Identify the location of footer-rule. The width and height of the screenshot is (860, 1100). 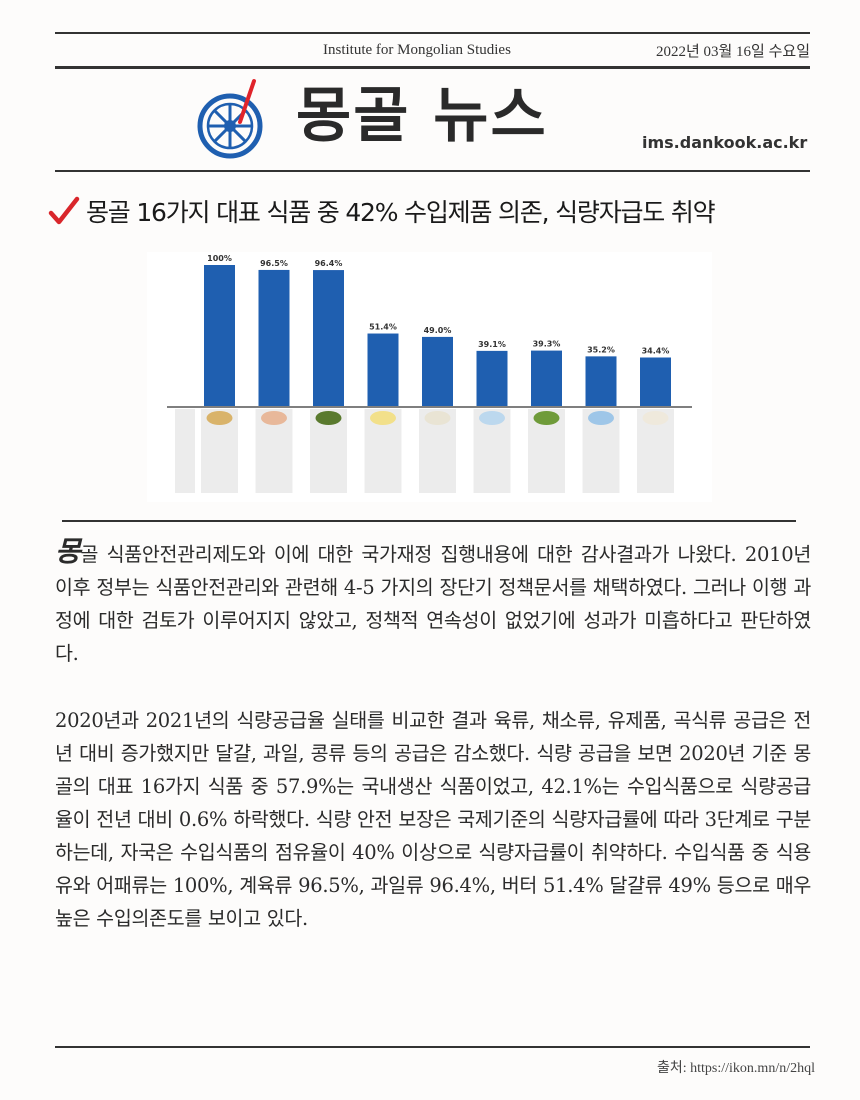
(432, 1047).